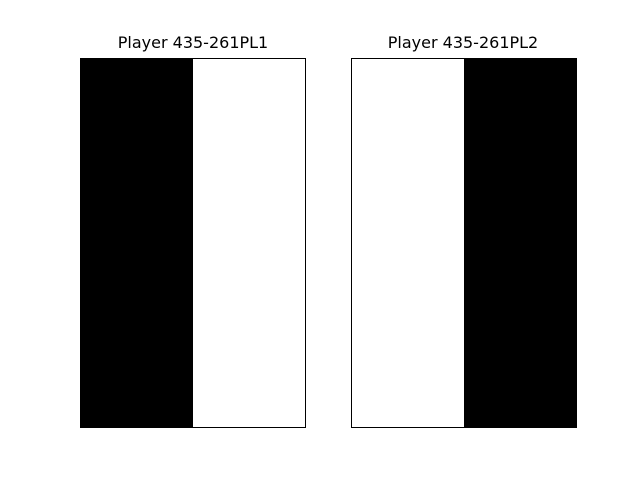  What do you see at coordinates (193, 42) in the screenshot?
I see `chart-title-player-1: Player 435-261PL1` at bounding box center [193, 42].